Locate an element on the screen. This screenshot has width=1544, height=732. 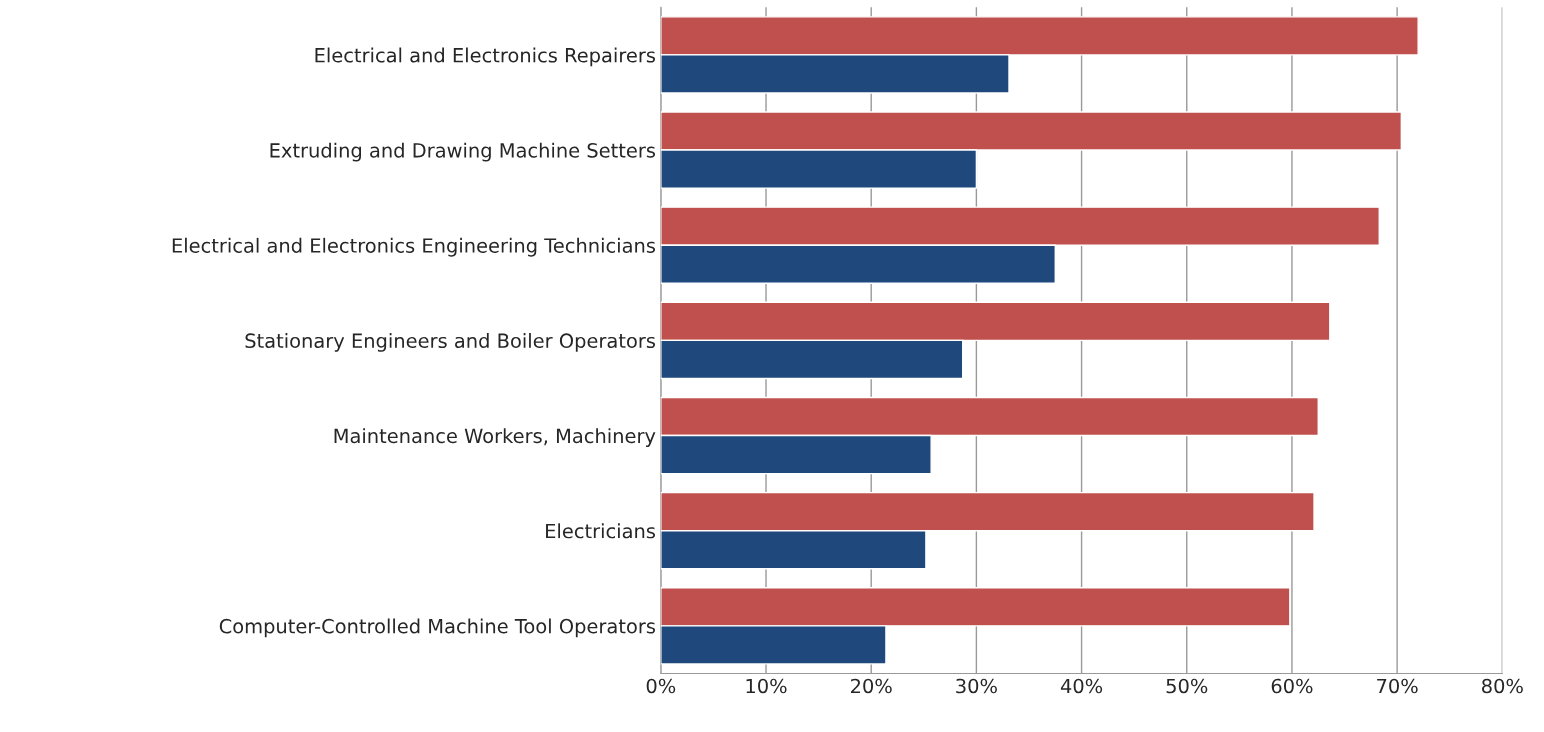
x-tick-label: 80% is located at coordinates (1502, 686).